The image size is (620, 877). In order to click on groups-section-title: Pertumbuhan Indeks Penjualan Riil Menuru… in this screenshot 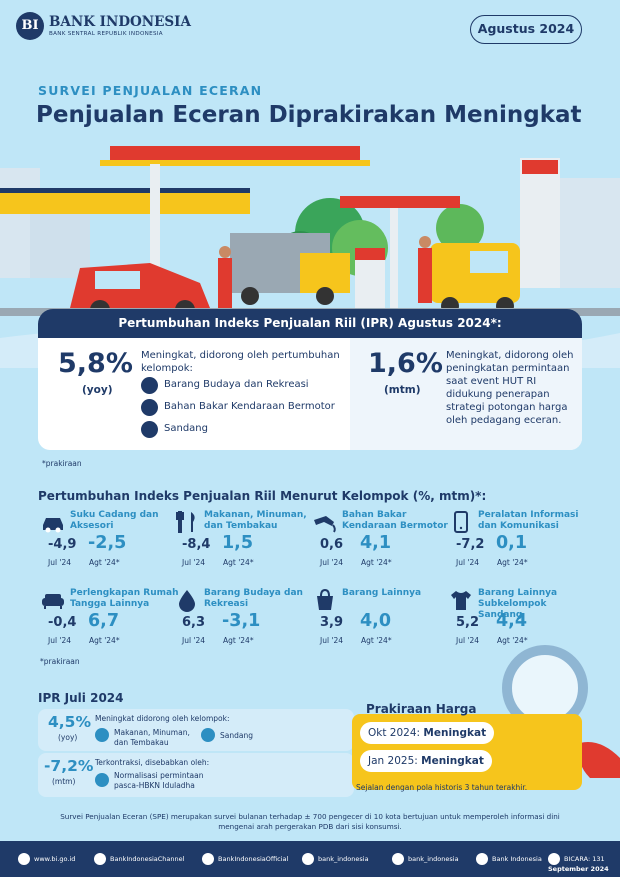, I will do `click(262, 496)`.